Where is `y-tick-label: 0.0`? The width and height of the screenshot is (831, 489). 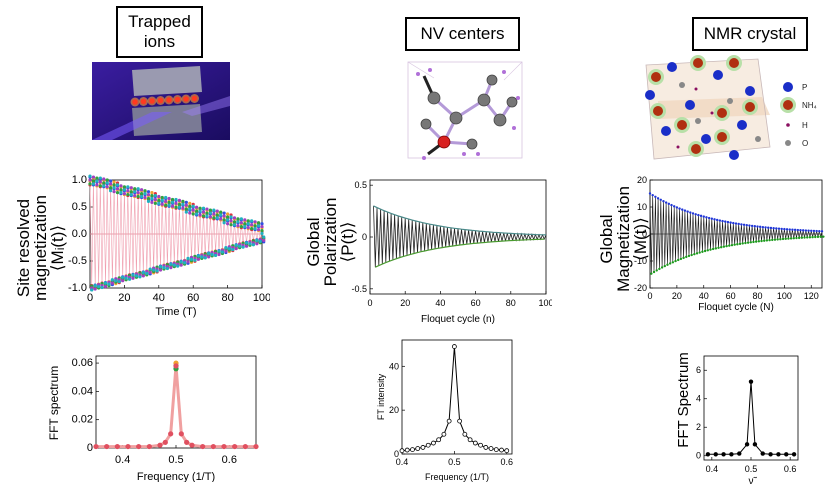
y-tick-label: 0.0 is located at coordinates (79, 234).